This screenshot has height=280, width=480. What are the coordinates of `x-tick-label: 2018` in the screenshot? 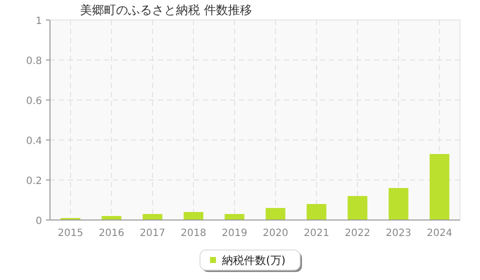 It's located at (193, 233).